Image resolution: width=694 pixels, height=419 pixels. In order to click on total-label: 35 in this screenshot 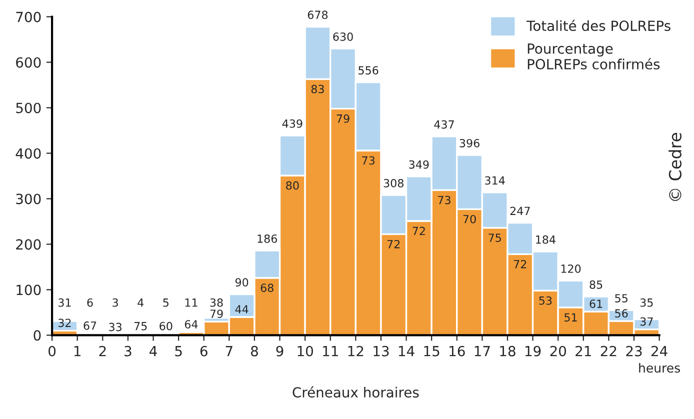, I will do `click(646, 302)`.